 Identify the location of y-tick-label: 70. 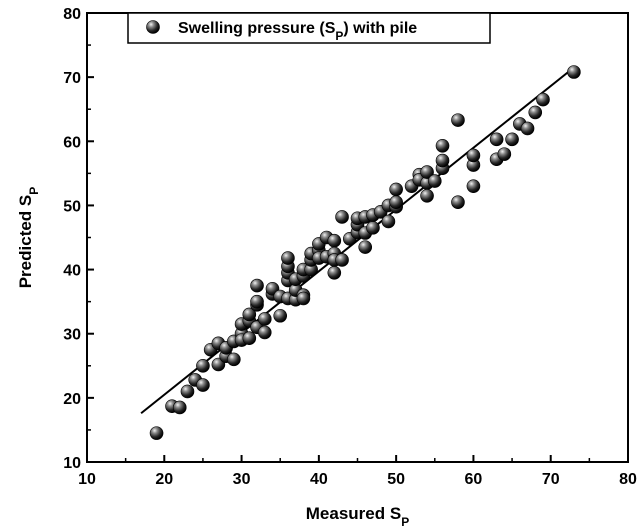
(72, 78).